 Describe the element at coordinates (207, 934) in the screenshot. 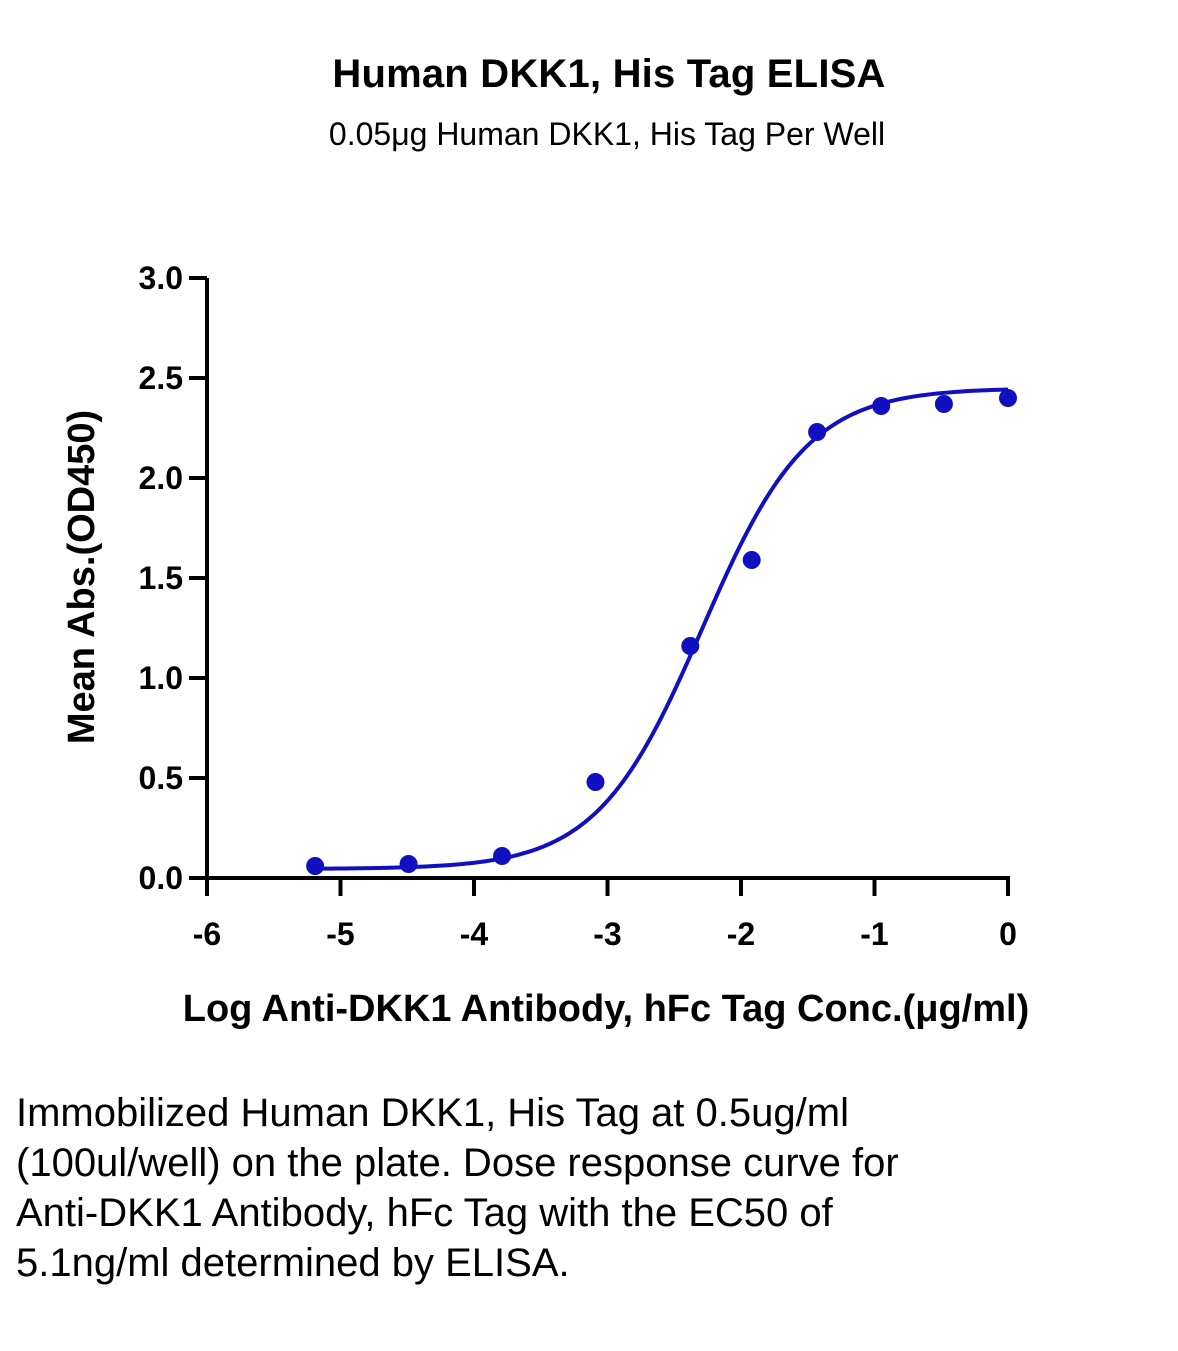

I see `x-tick-label: -6` at that location.